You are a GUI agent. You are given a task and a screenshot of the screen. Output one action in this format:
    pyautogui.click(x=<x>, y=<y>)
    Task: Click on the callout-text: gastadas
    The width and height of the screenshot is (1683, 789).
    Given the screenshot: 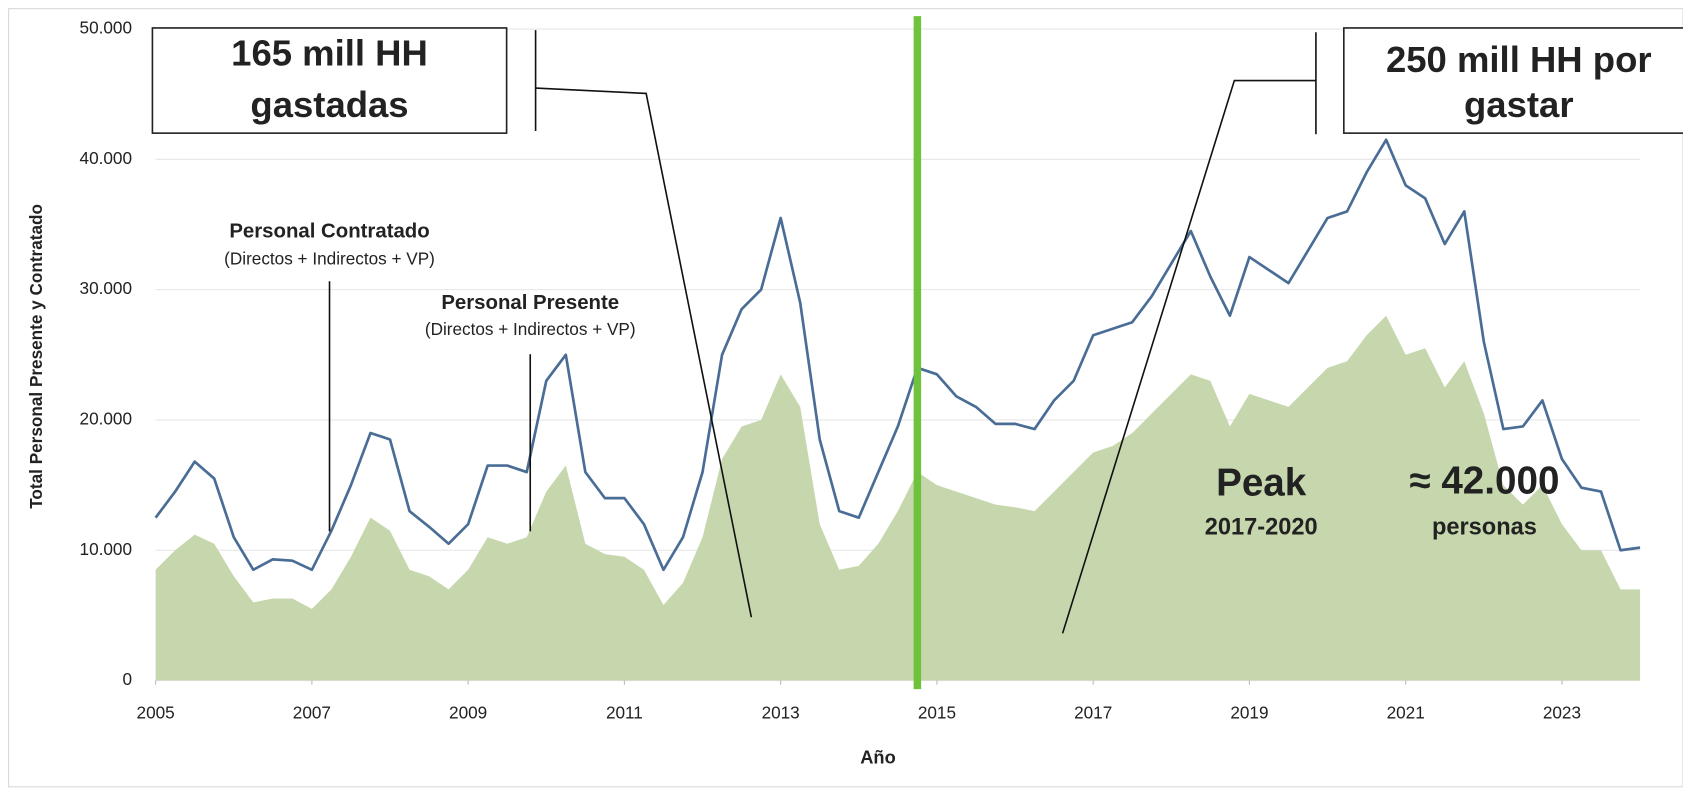 What is the action you would take?
    pyautogui.click(x=329, y=104)
    